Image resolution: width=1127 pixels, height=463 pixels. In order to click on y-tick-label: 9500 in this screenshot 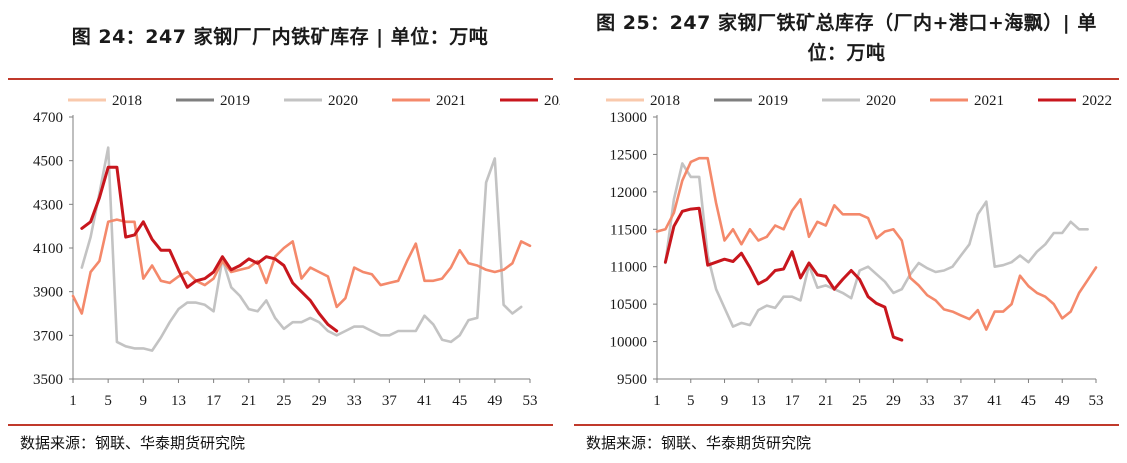, I will do `click(632, 380)`.